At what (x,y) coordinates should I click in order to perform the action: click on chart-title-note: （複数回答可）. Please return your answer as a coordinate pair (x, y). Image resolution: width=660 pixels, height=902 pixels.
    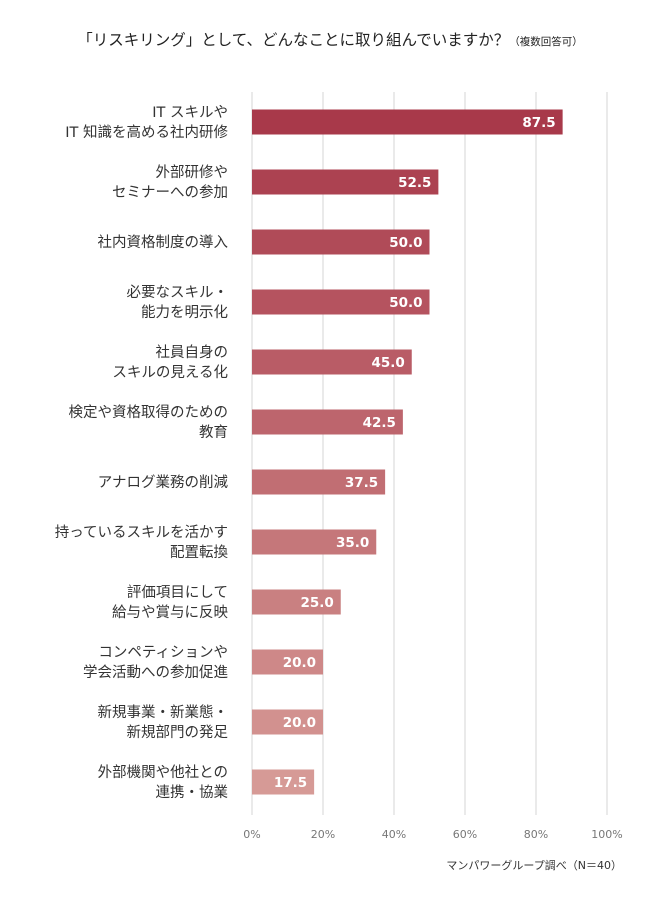
    Looking at the image, I should click on (546, 42).